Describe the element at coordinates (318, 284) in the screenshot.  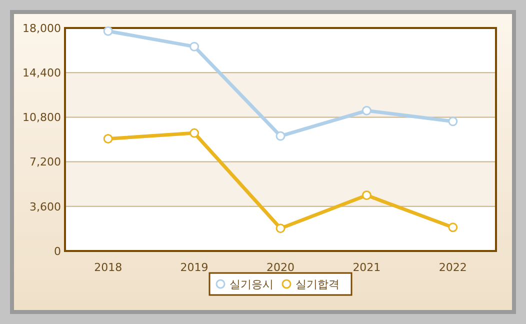
I see `legend-label: 실기합격` at that location.